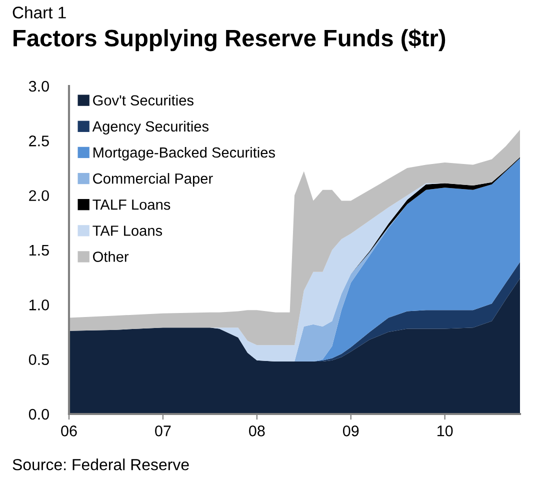 Image resolution: width=540 pixels, height=478 pixels. Describe the element at coordinates (150, 127) in the screenshot. I see `legend-label: Agency Securities` at that location.